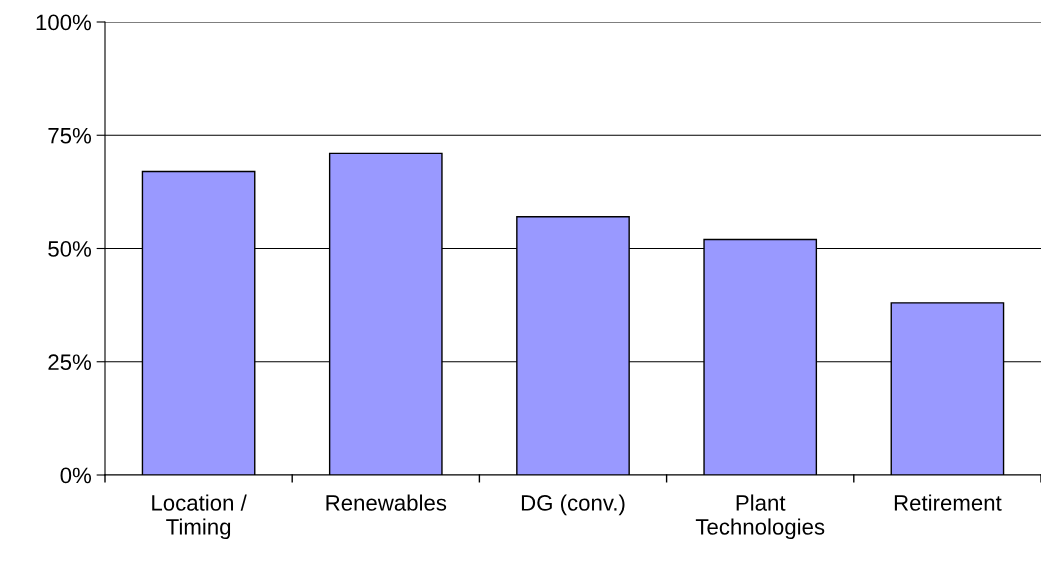 Image resolution: width=1041 pixels, height=569 pixels. What do you see at coordinates (70, 249) in the screenshot?
I see `y-tick-label: 50%` at bounding box center [70, 249].